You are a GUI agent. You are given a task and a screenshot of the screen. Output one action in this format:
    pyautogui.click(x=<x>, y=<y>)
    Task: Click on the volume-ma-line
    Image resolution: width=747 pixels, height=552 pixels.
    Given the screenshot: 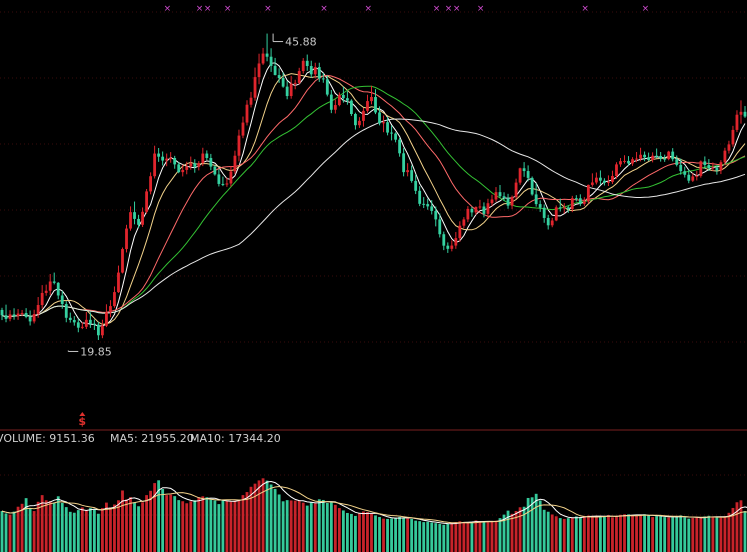 What is the action you would take?
    pyautogui.click(x=374, y=504)
    